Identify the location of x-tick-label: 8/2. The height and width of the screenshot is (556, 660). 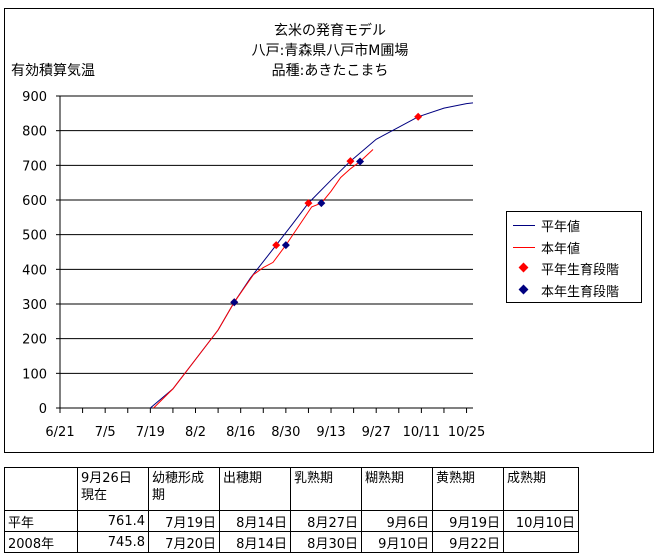
(195, 432).